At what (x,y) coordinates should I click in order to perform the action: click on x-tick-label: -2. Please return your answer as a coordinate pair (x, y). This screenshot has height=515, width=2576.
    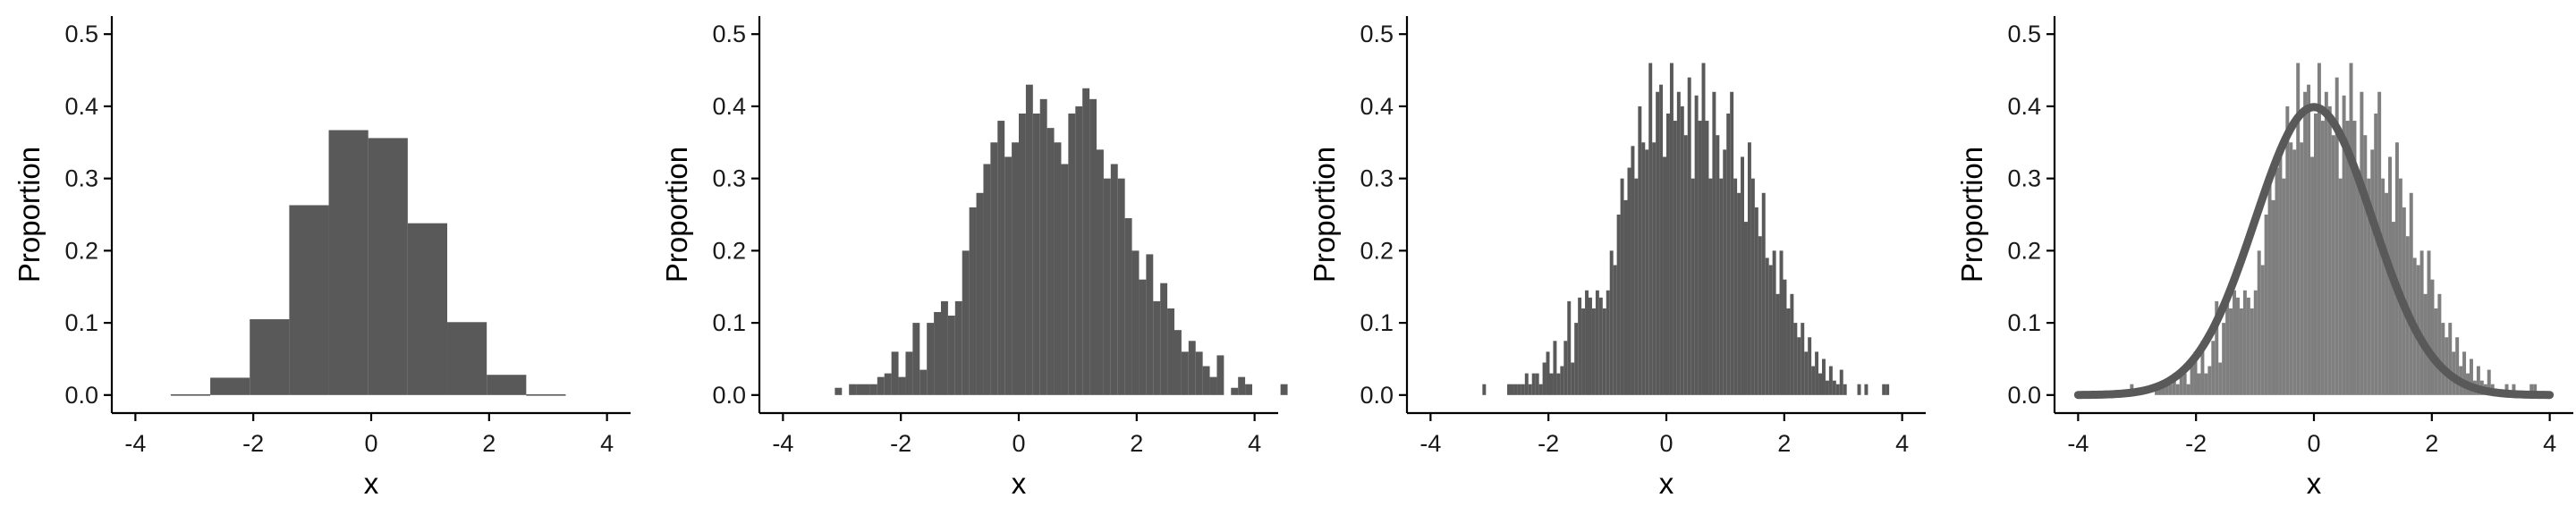
    Looking at the image, I should click on (253, 444).